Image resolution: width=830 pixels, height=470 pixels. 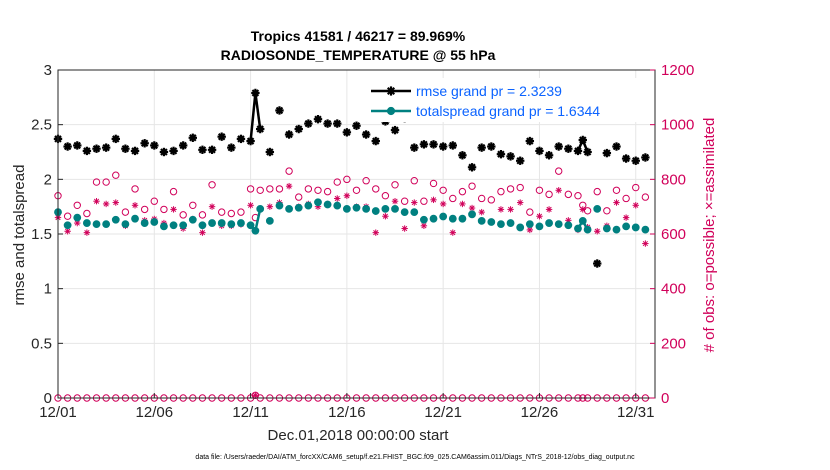 I want to click on y-tick-label: 2.5, so click(x=41, y=125).